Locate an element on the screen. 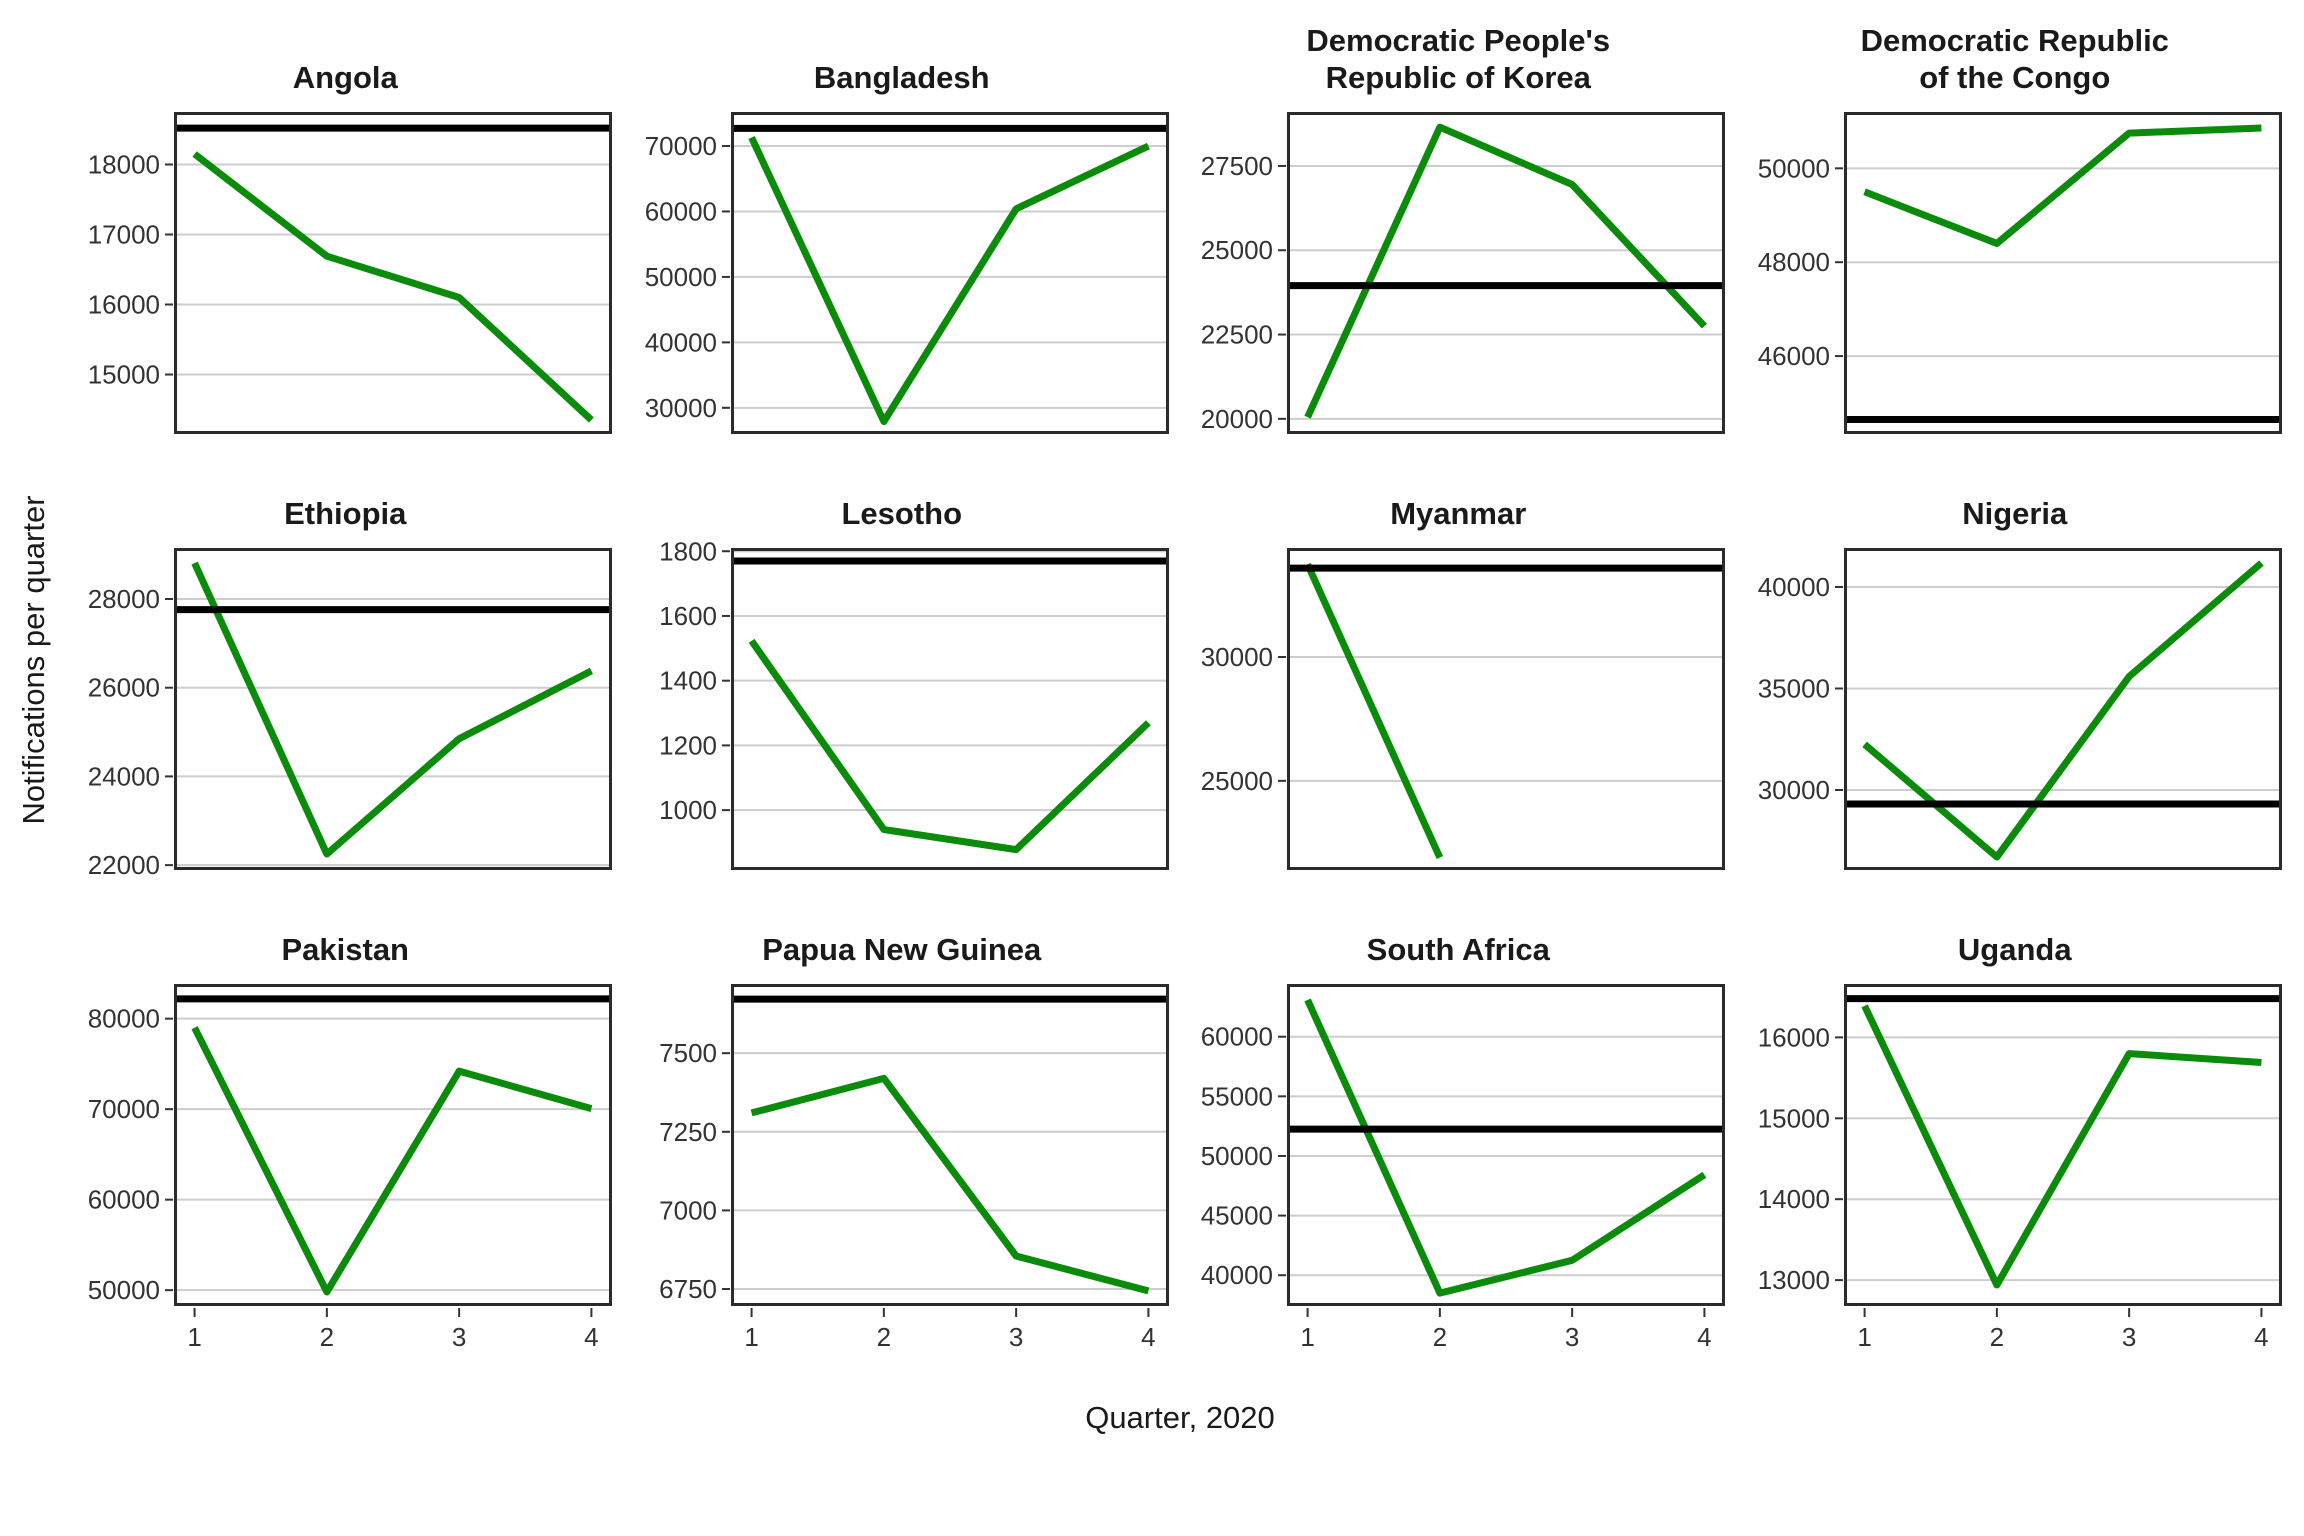  facet-plot-south-africa: 40000 45000 50000 55000 60000 1 2 3 4 is located at coordinates (1463, 1168).